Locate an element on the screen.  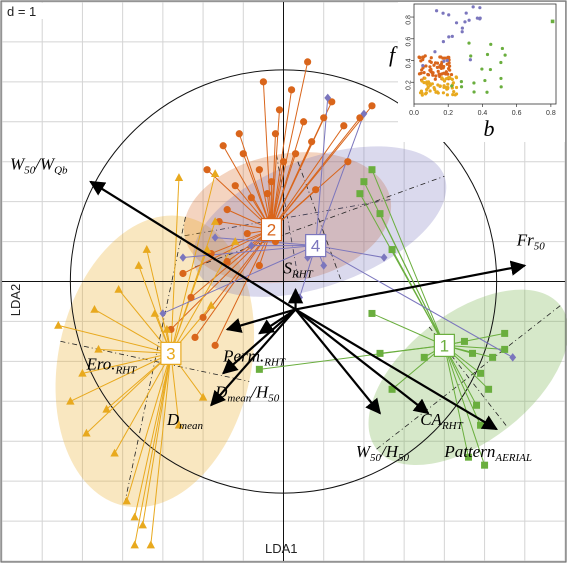
inset-x-tick-label: 0.0 is located at coordinates (414, 113).